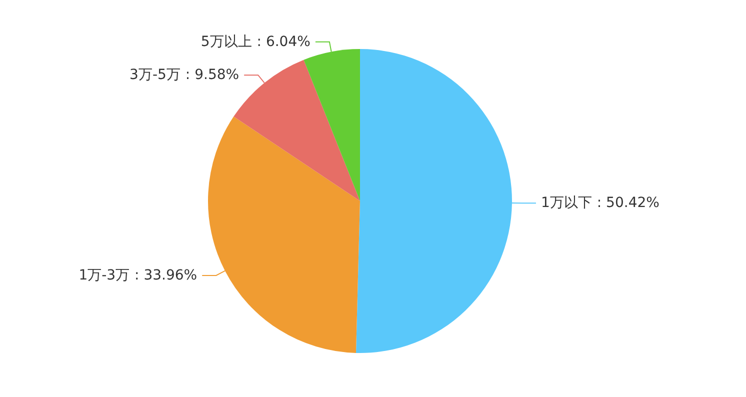 Image resolution: width=746 pixels, height=397 pixels. I want to click on slice-label: 5万以上, so click(226, 42).